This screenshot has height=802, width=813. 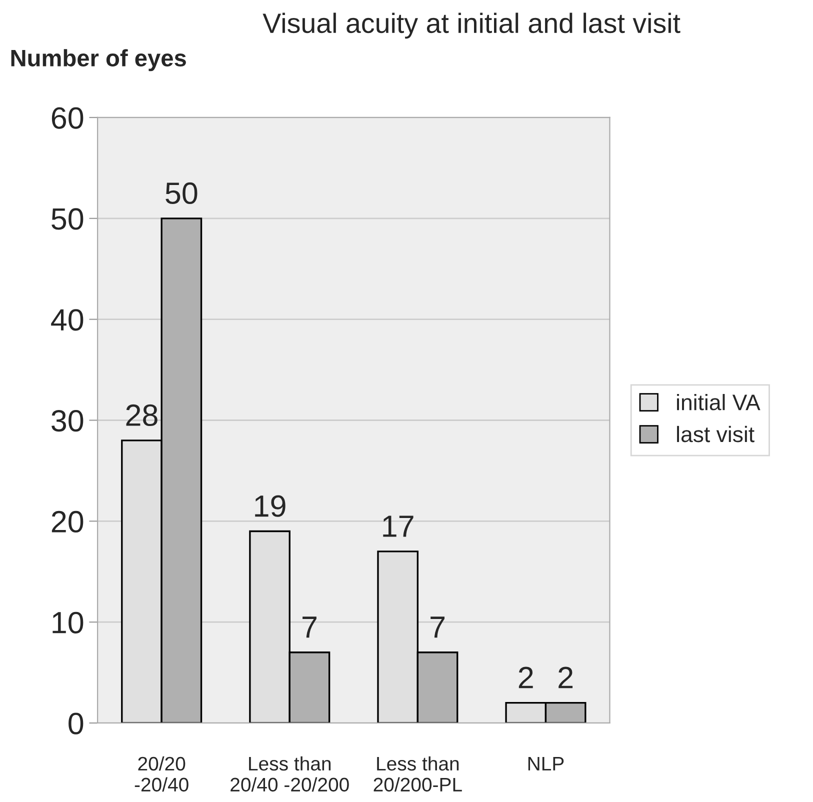 What do you see at coordinates (715, 434) in the screenshot?
I see `legend-label: last visit` at bounding box center [715, 434].